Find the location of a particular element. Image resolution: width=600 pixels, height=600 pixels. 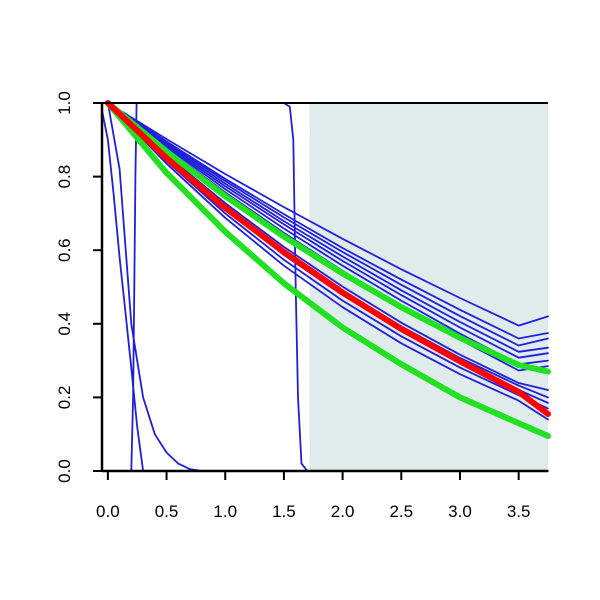

y-tick-label: 0.4 is located at coordinates (64, 324).